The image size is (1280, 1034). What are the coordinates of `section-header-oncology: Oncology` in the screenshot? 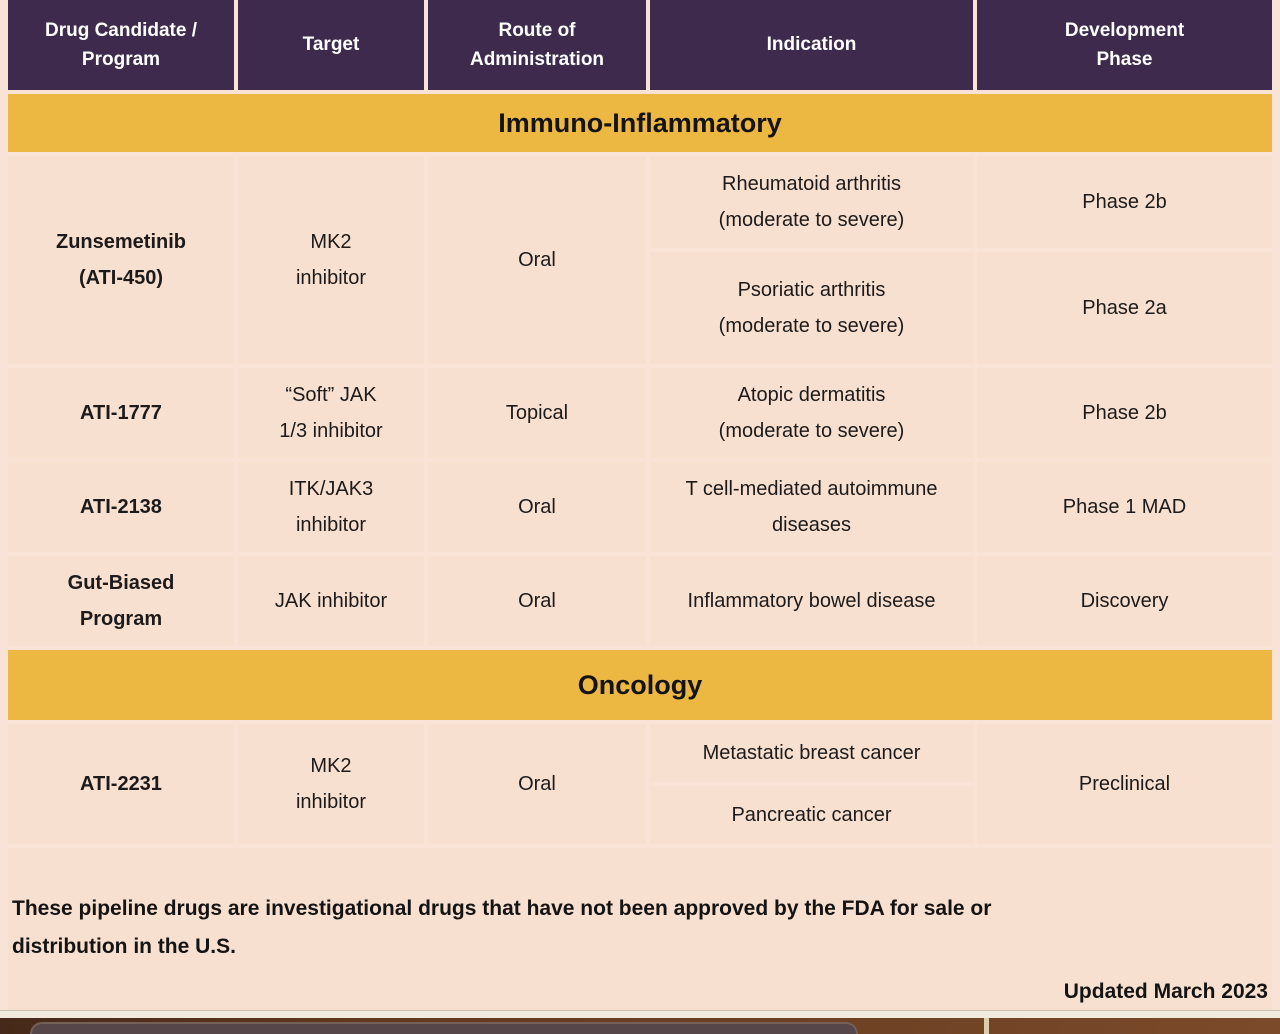 It's located at (640, 685).